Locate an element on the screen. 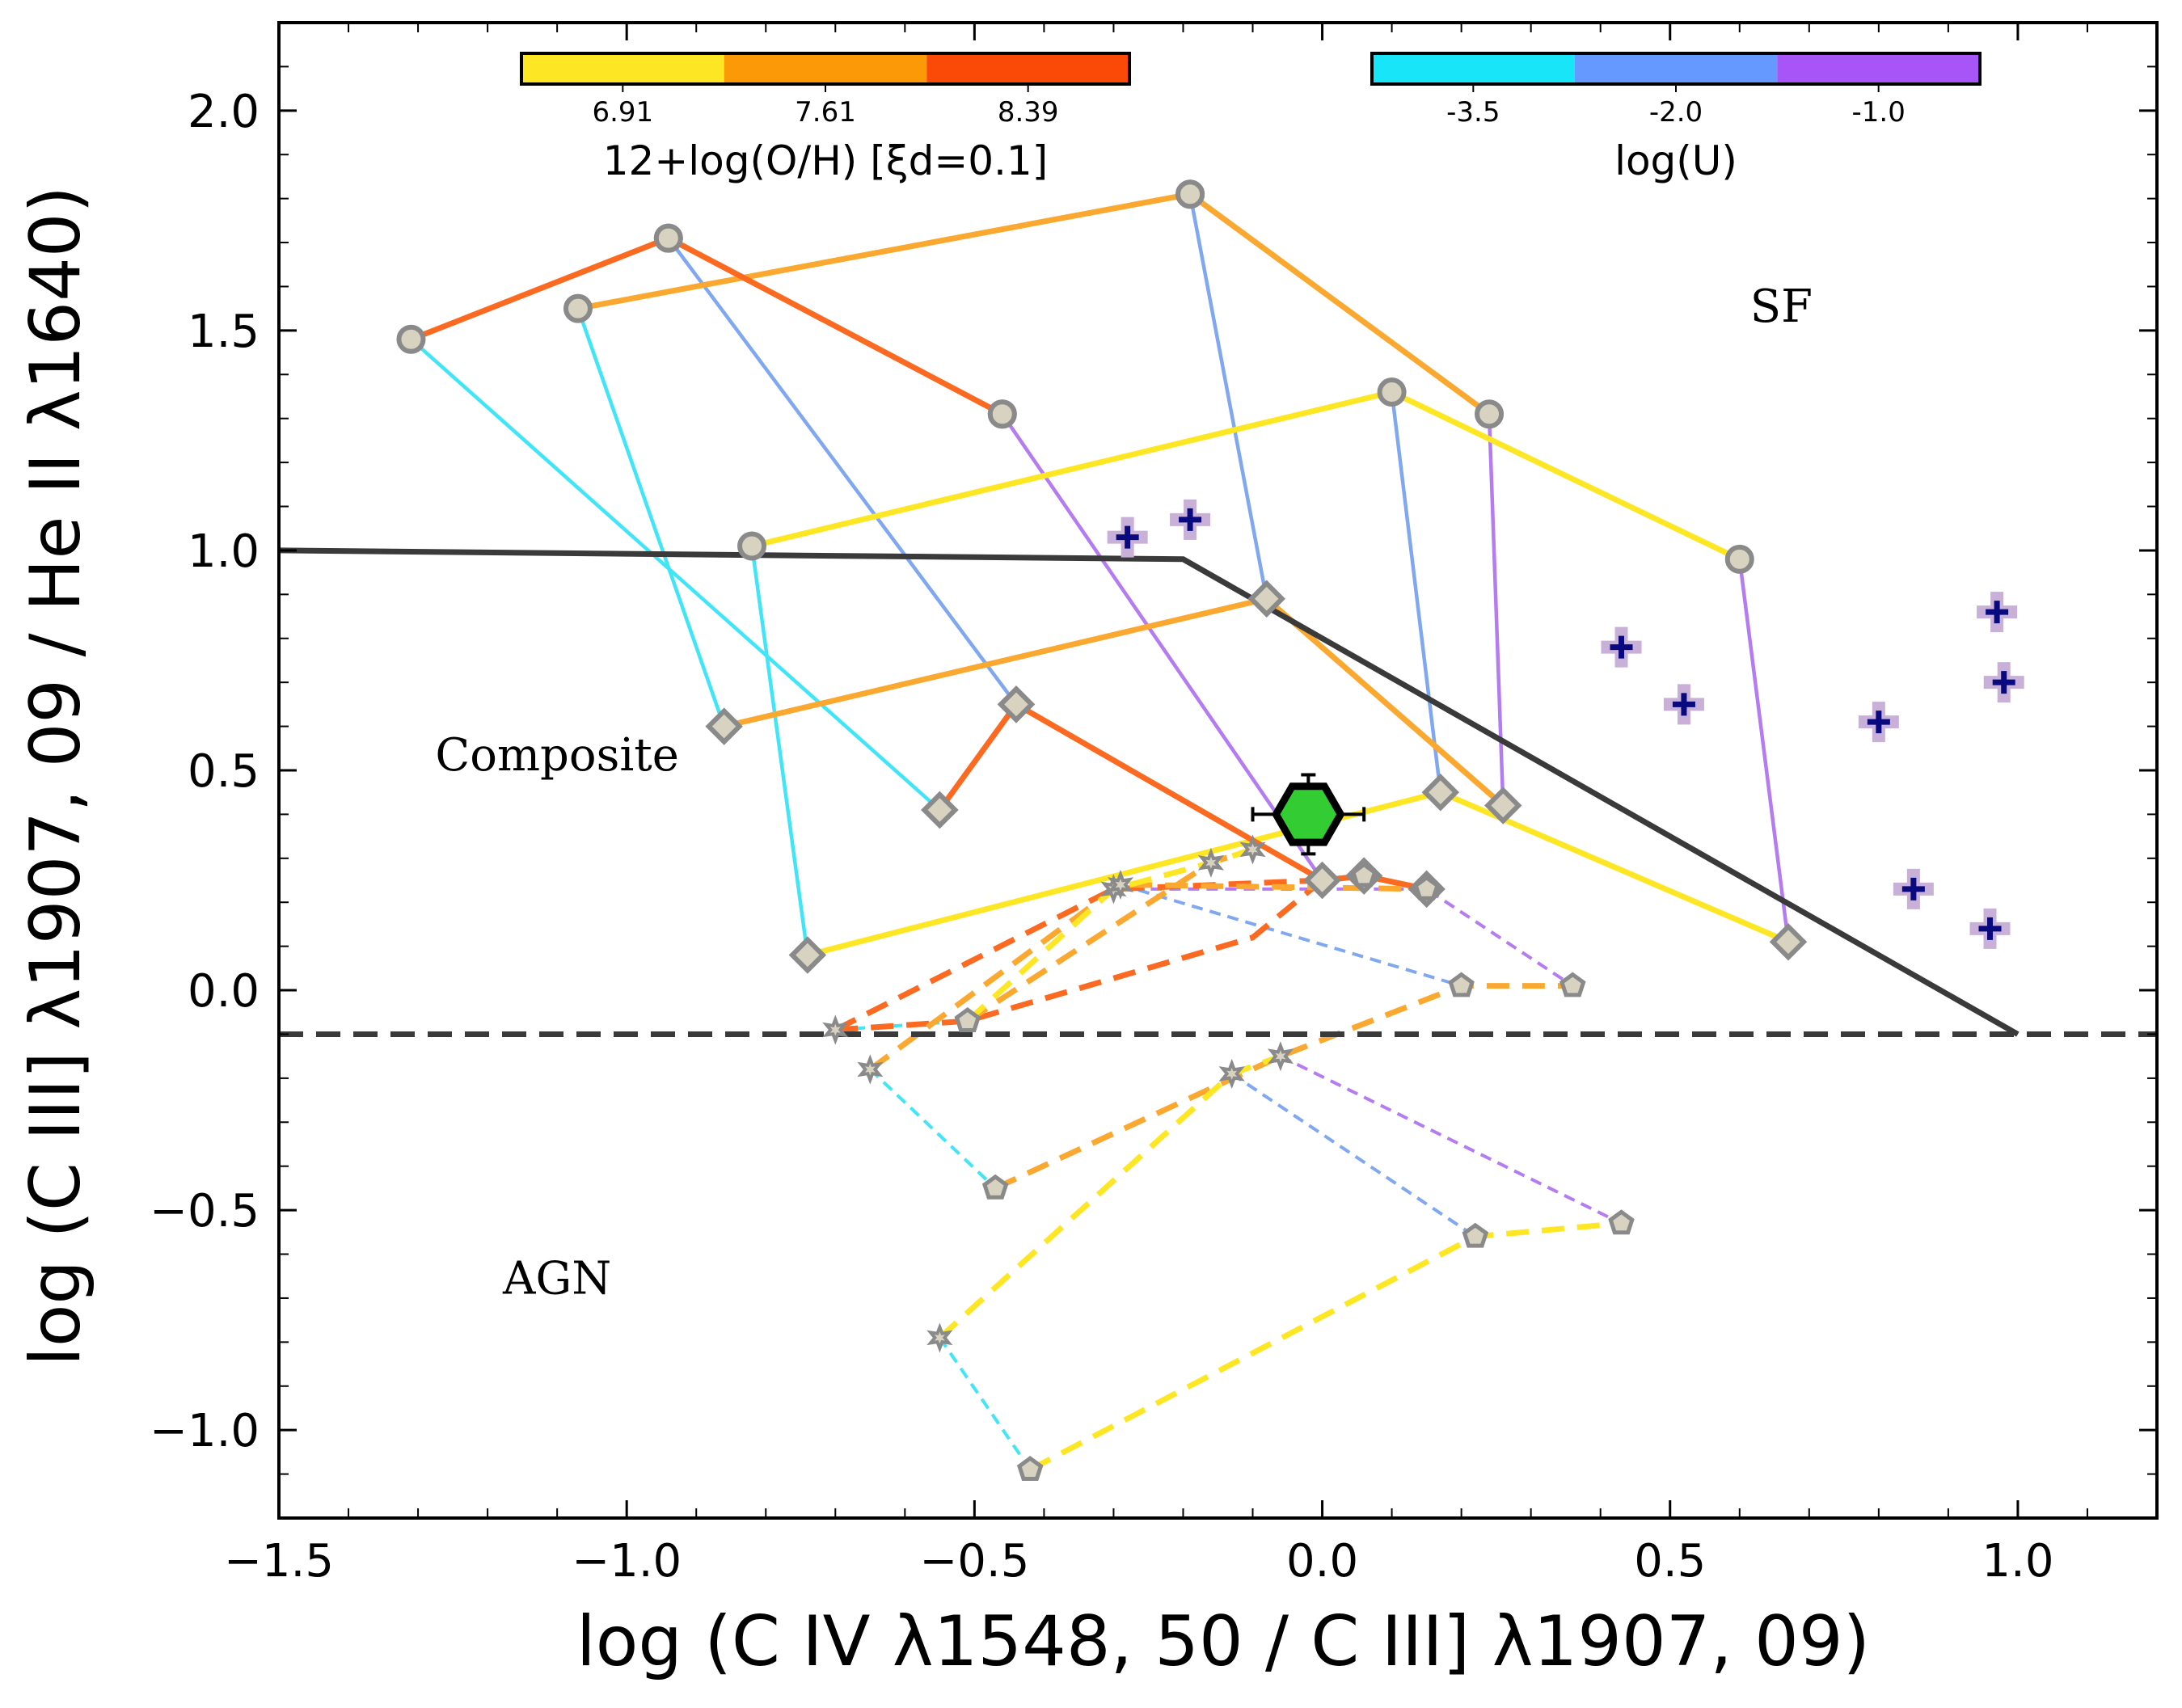  x-axis-label: log (C IV λ1548, 50 / C III] λ1907, 09) is located at coordinates (1223, 1642).